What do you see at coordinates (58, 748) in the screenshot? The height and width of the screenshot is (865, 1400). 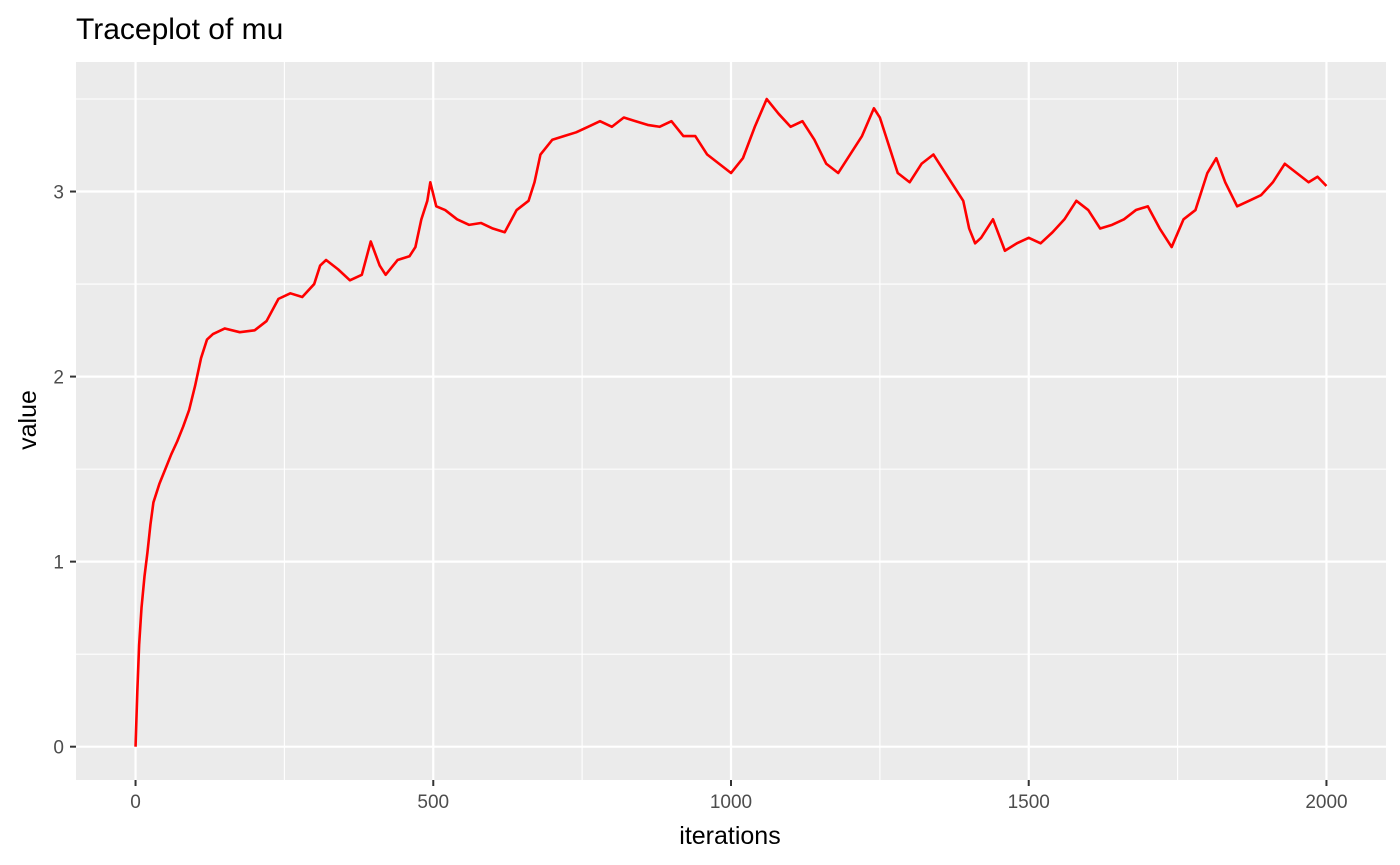 I see `y-tick-label: 0` at bounding box center [58, 748].